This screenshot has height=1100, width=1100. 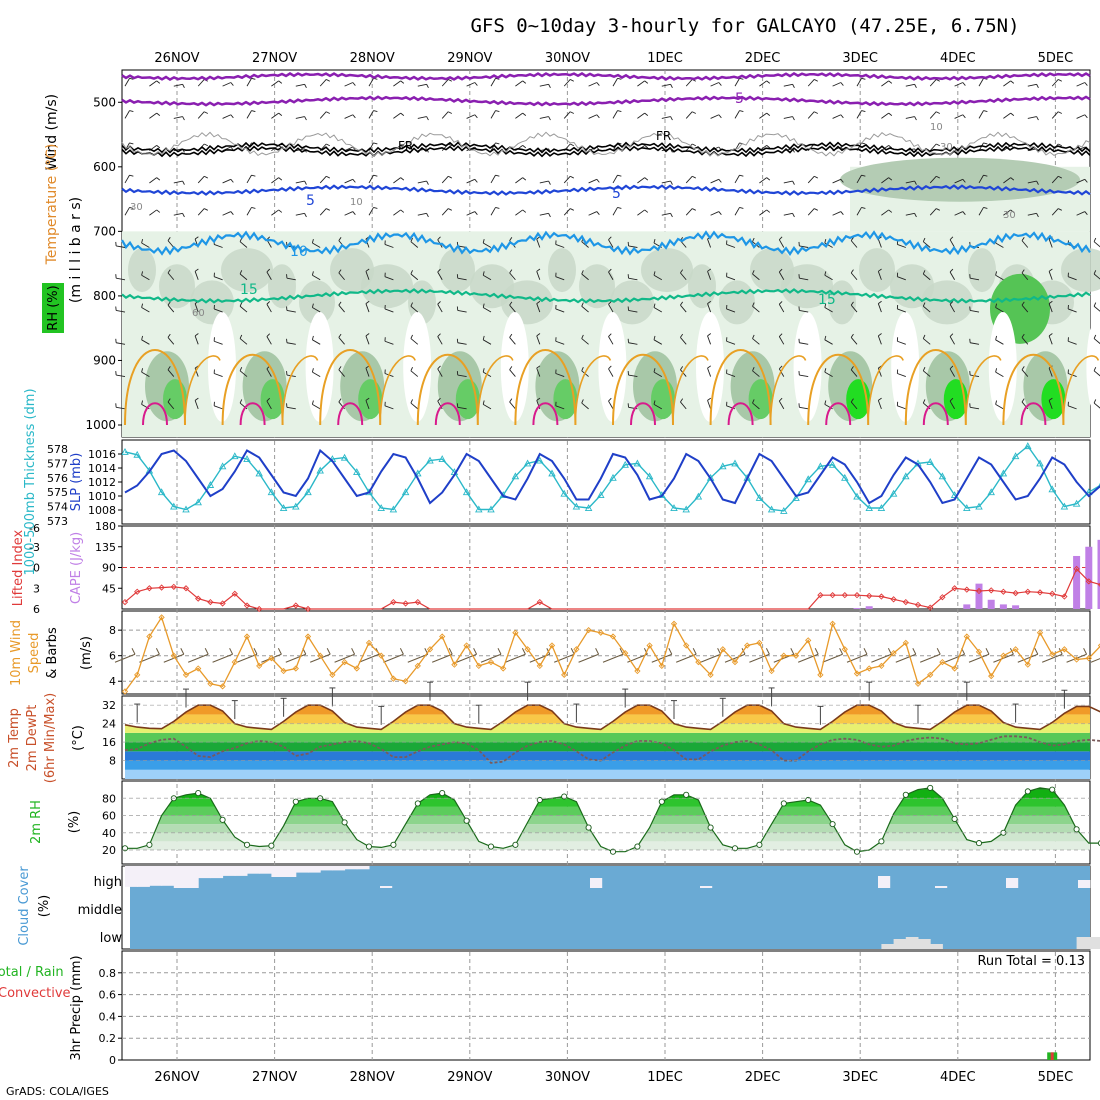 What do you see at coordinates (387, 286) in the screenshot?
I see `rh-blob` at bounding box center [387, 286].